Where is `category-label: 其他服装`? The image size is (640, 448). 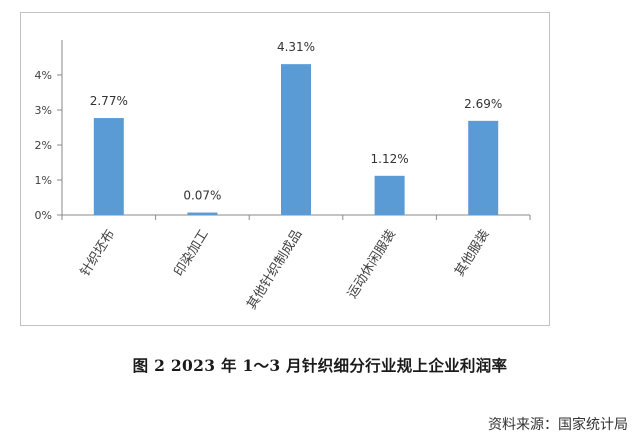 category-label: 其他服装 is located at coordinates (472, 253).